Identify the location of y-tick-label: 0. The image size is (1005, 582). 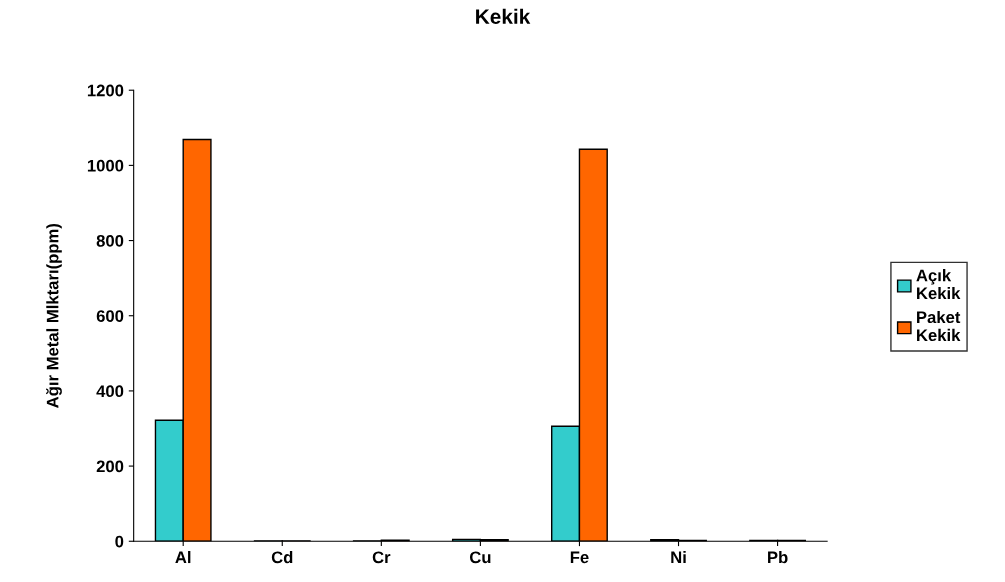
(119, 541).